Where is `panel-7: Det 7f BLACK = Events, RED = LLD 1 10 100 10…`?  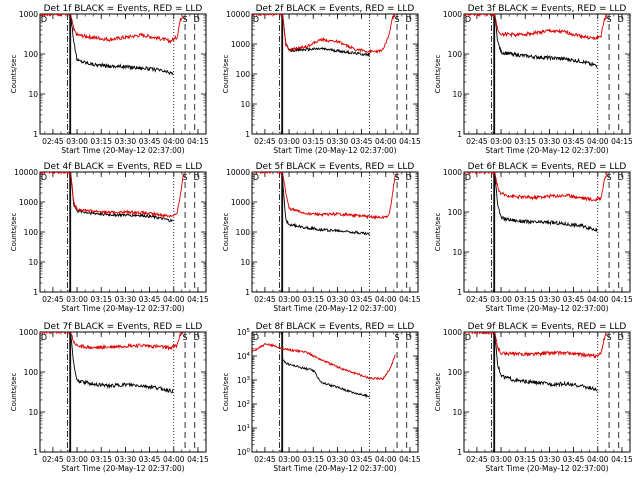 panel-7: Det 7f BLACK = Events, RED = LLD 1 10 100 10… is located at coordinates (109, 397).